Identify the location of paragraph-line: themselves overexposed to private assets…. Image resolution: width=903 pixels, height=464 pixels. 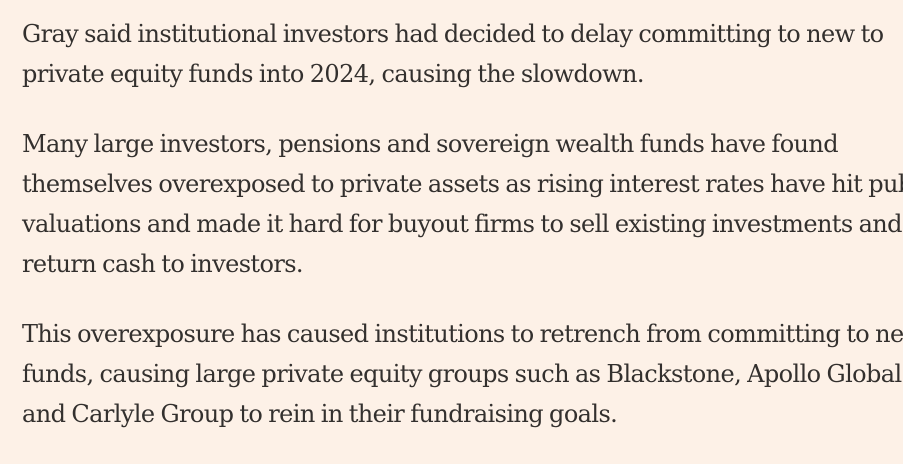
(462, 184).